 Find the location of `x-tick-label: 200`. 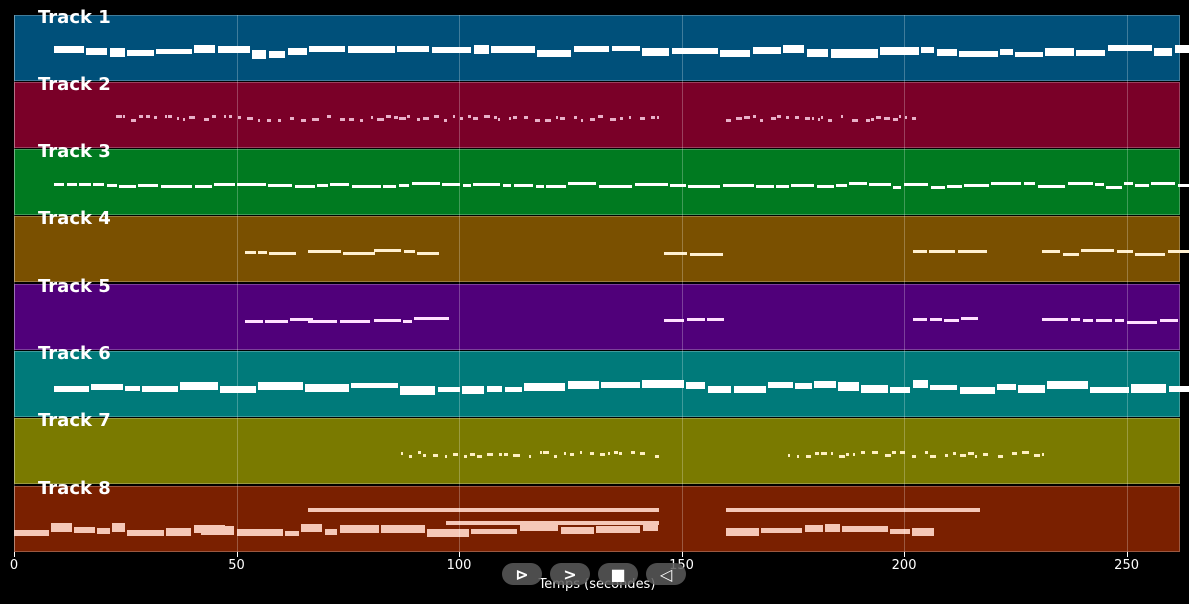

x-tick-label: 200 is located at coordinates (904, 565).